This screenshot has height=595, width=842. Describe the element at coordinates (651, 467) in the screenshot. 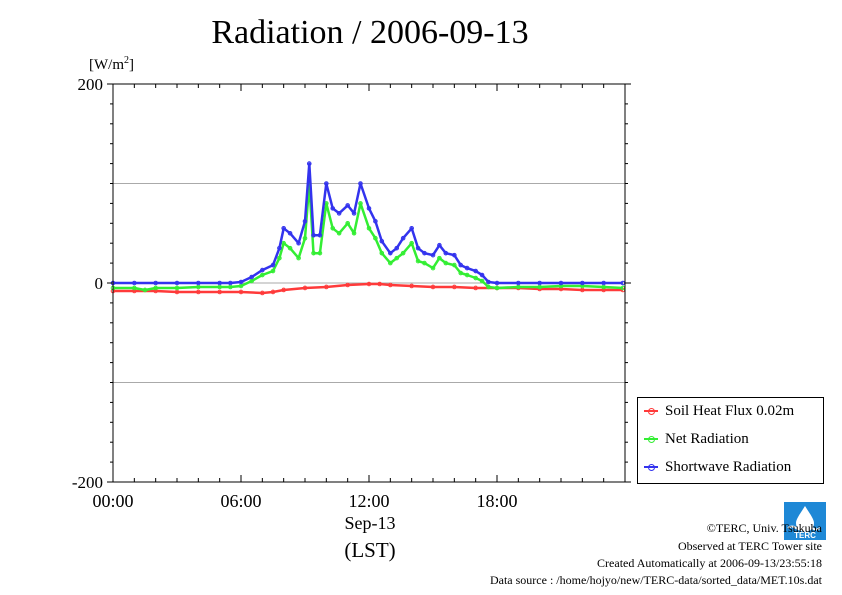

I see `legend-swatch-shortwave-radiation` at that location.